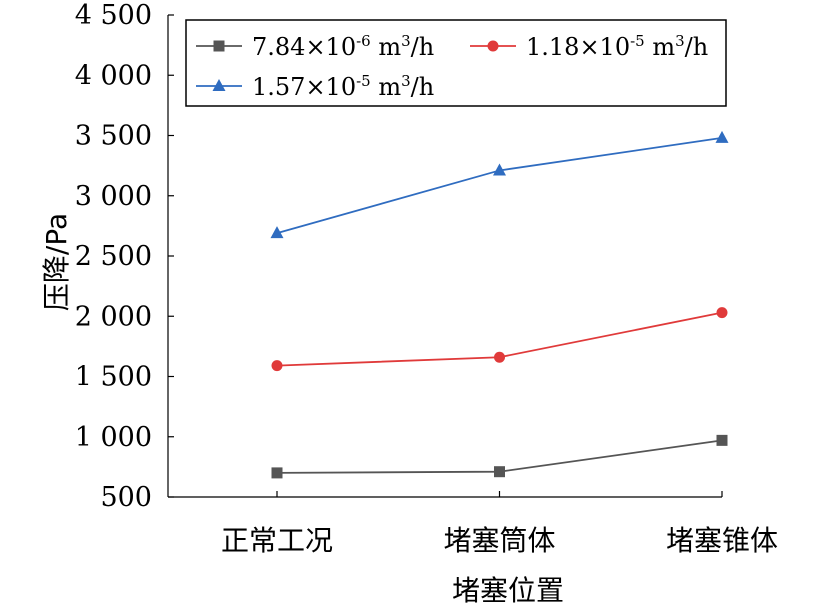 The image size is (814, 608). I want to click on y-tick-label: 2 000, so click(113, 316).